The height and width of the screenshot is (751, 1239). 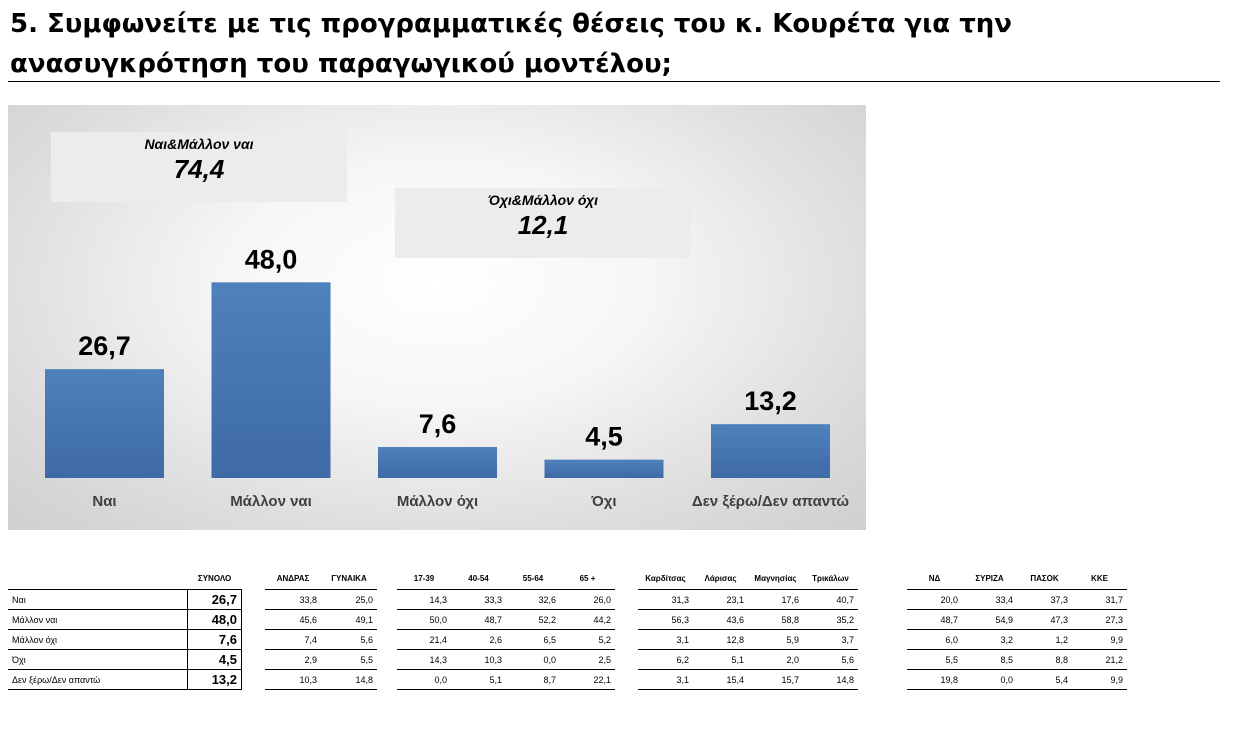 I want to click on data-cell: 14,8, so click(x=830, y=679).